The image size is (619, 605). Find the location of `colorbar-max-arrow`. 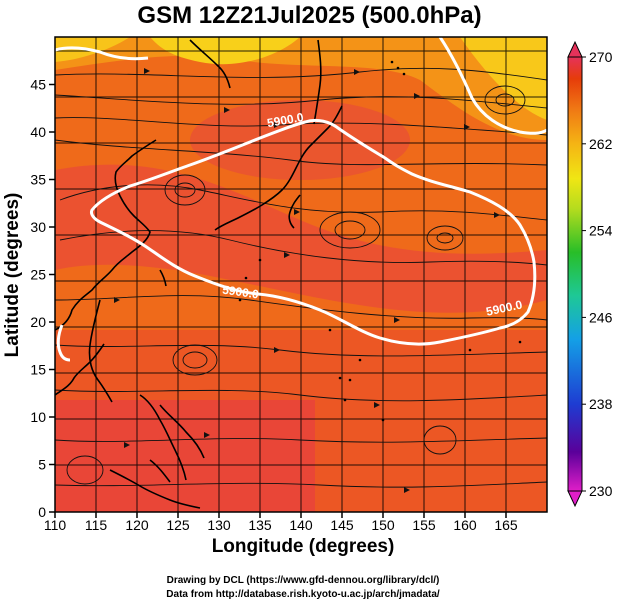

colorbar-max-arrow is located at coordinates (575, 49).